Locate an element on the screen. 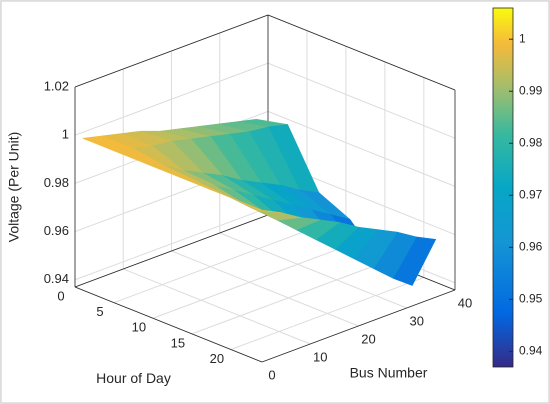 The width and height of the screenshot is (550, 404). z-tick-label: 1 is located at coordinates (65, 134).